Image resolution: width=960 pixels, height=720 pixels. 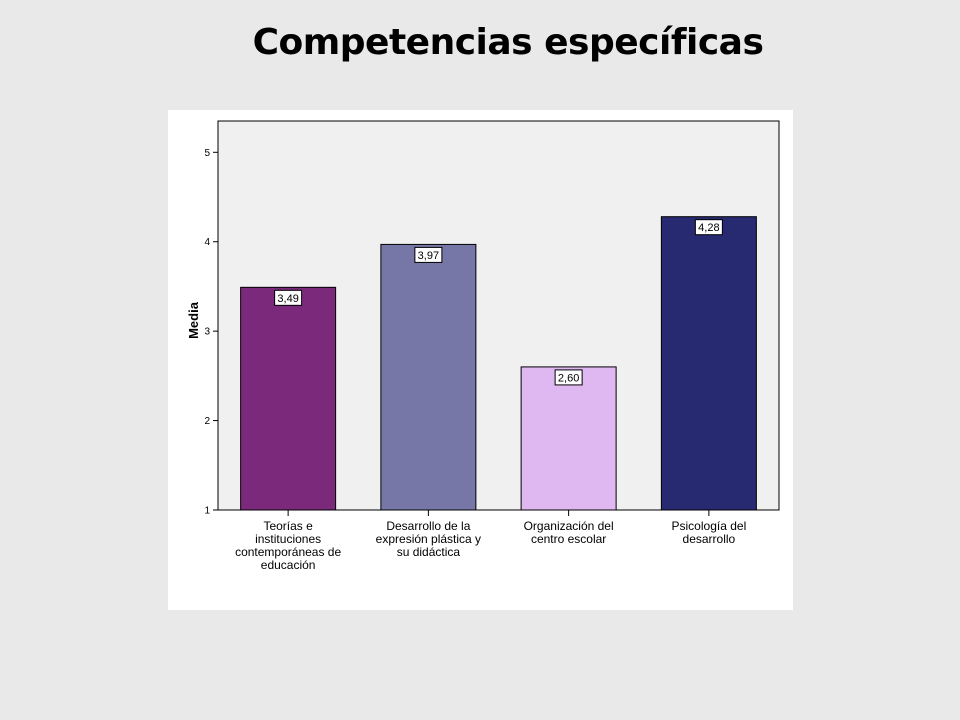 I want to click on data-label: 3,49, so click(x=287, y=299).